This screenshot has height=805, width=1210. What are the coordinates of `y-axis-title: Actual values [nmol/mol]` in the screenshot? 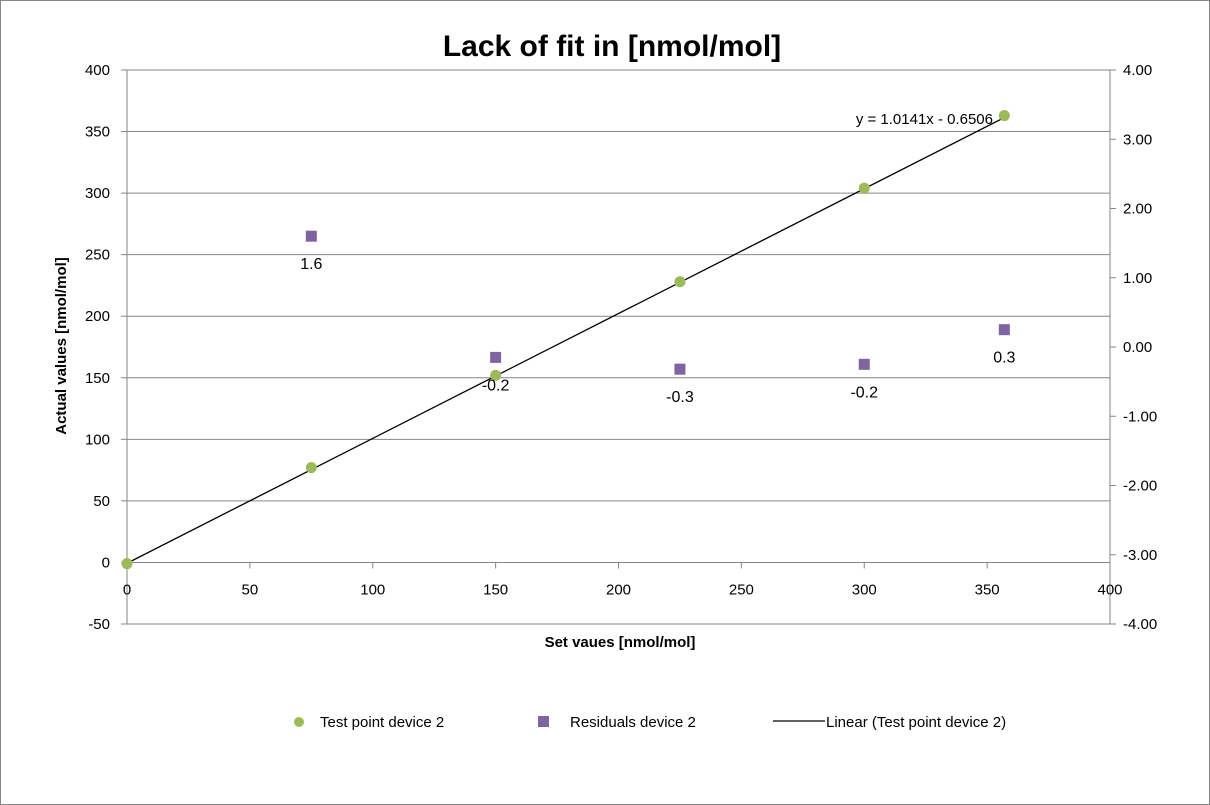 It's located at (61, 346).